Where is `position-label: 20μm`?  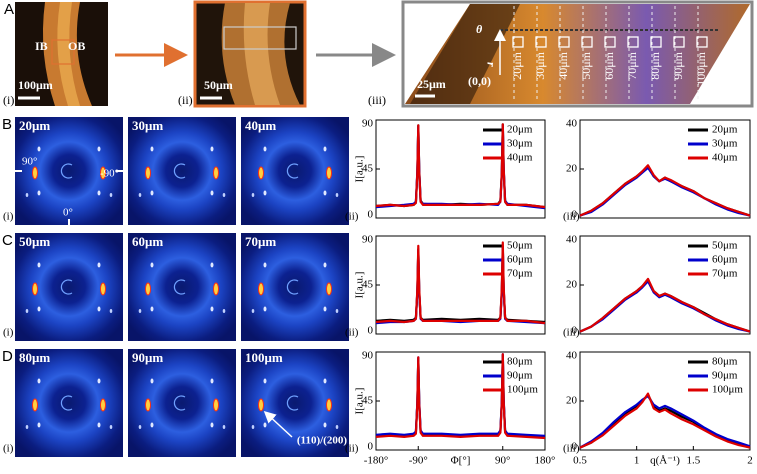
position-label: 20μm is located at coordinates (517, 65).